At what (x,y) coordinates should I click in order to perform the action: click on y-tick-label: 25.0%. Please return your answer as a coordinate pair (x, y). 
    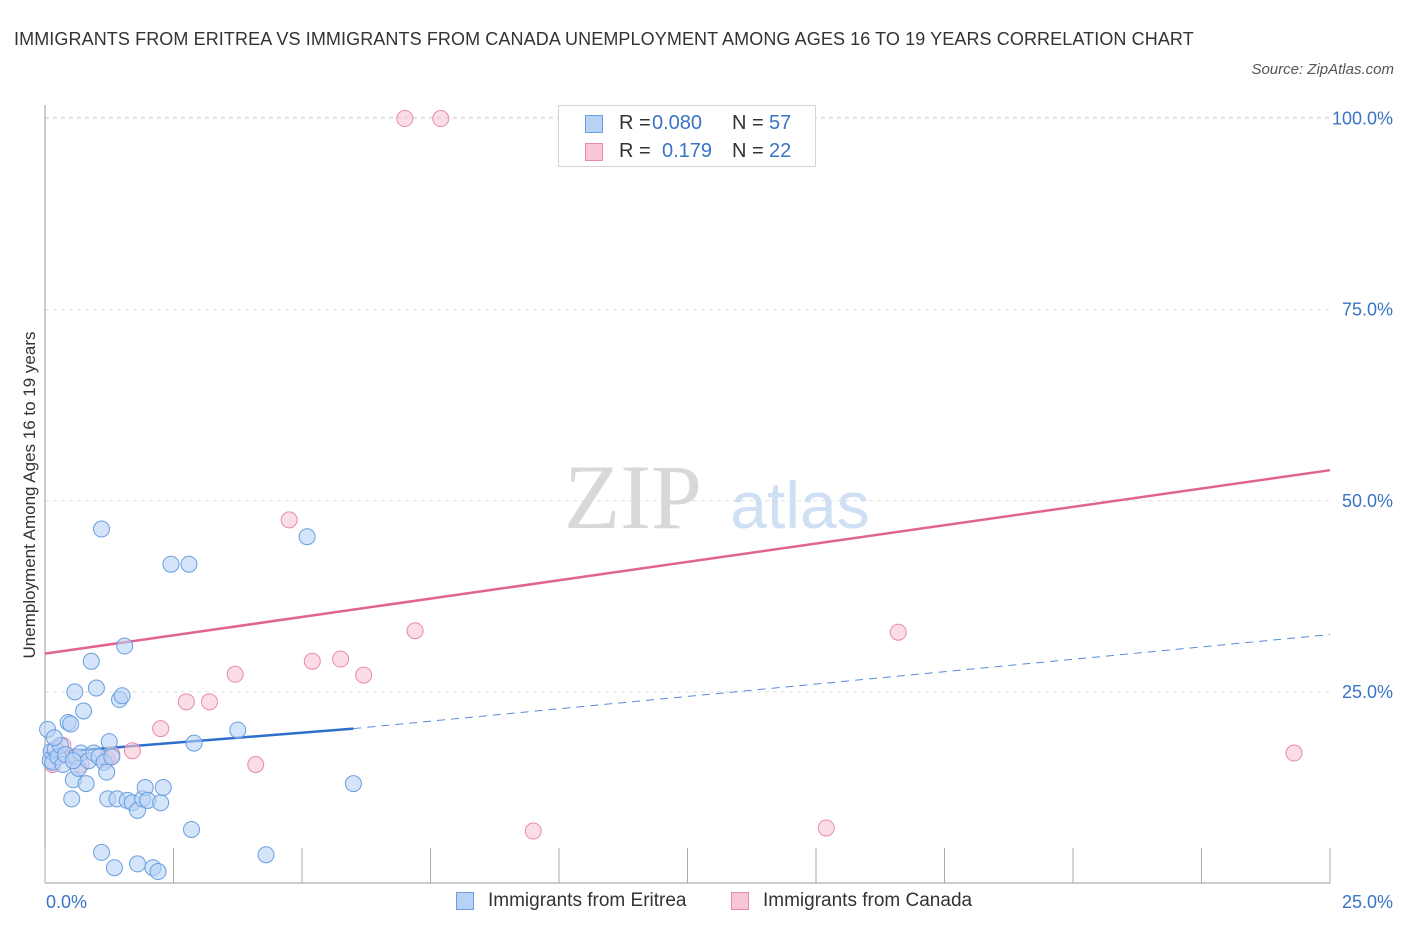
    Looking at the image, I should click on (1367, 692).